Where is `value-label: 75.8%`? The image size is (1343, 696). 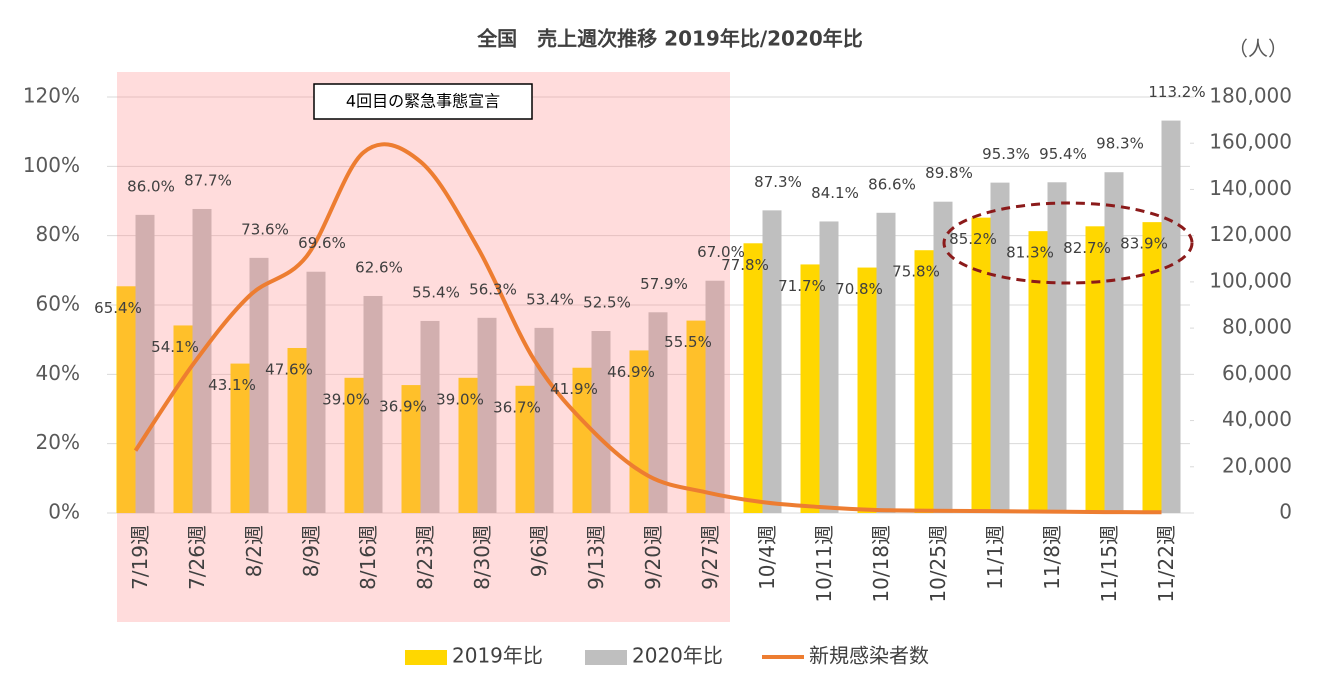
value-label: 75.8% is located at coordinates (916, 272).